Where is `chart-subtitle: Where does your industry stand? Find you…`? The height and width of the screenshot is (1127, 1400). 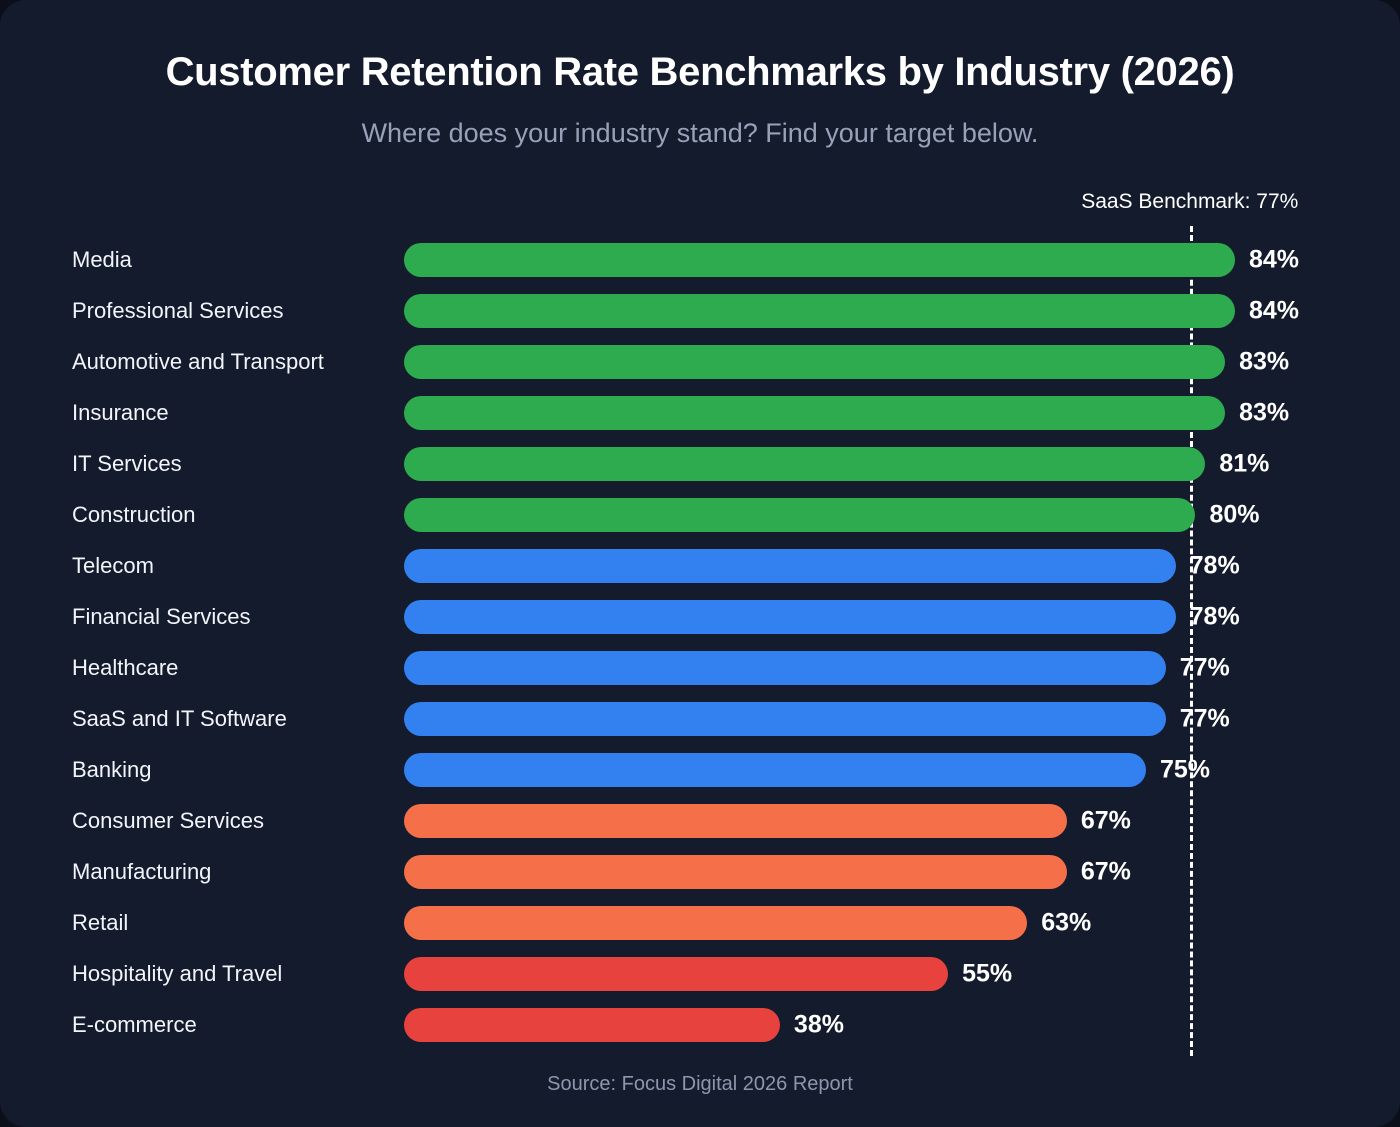
chart-subtitle: Where does your industry stand? Find you… is located at coordinates (700, 133).